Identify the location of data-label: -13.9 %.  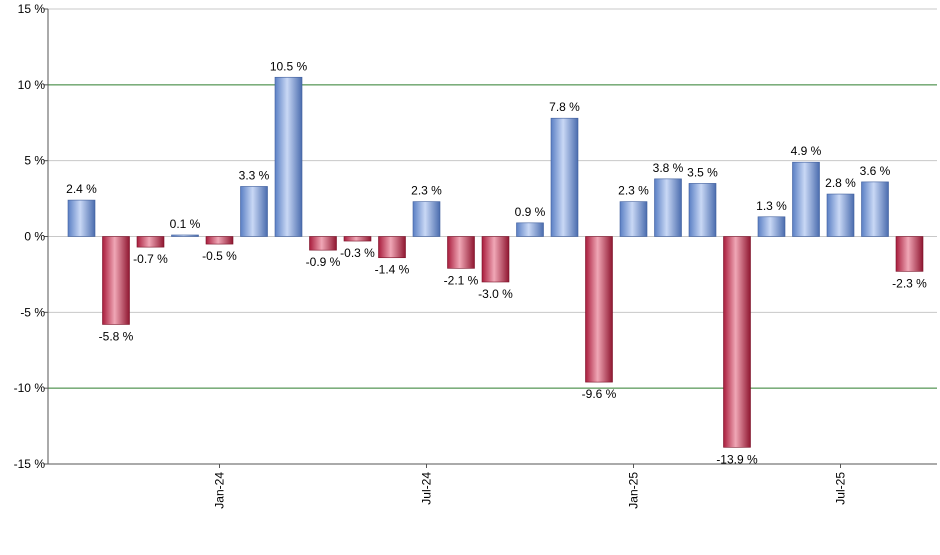
(737, 459).